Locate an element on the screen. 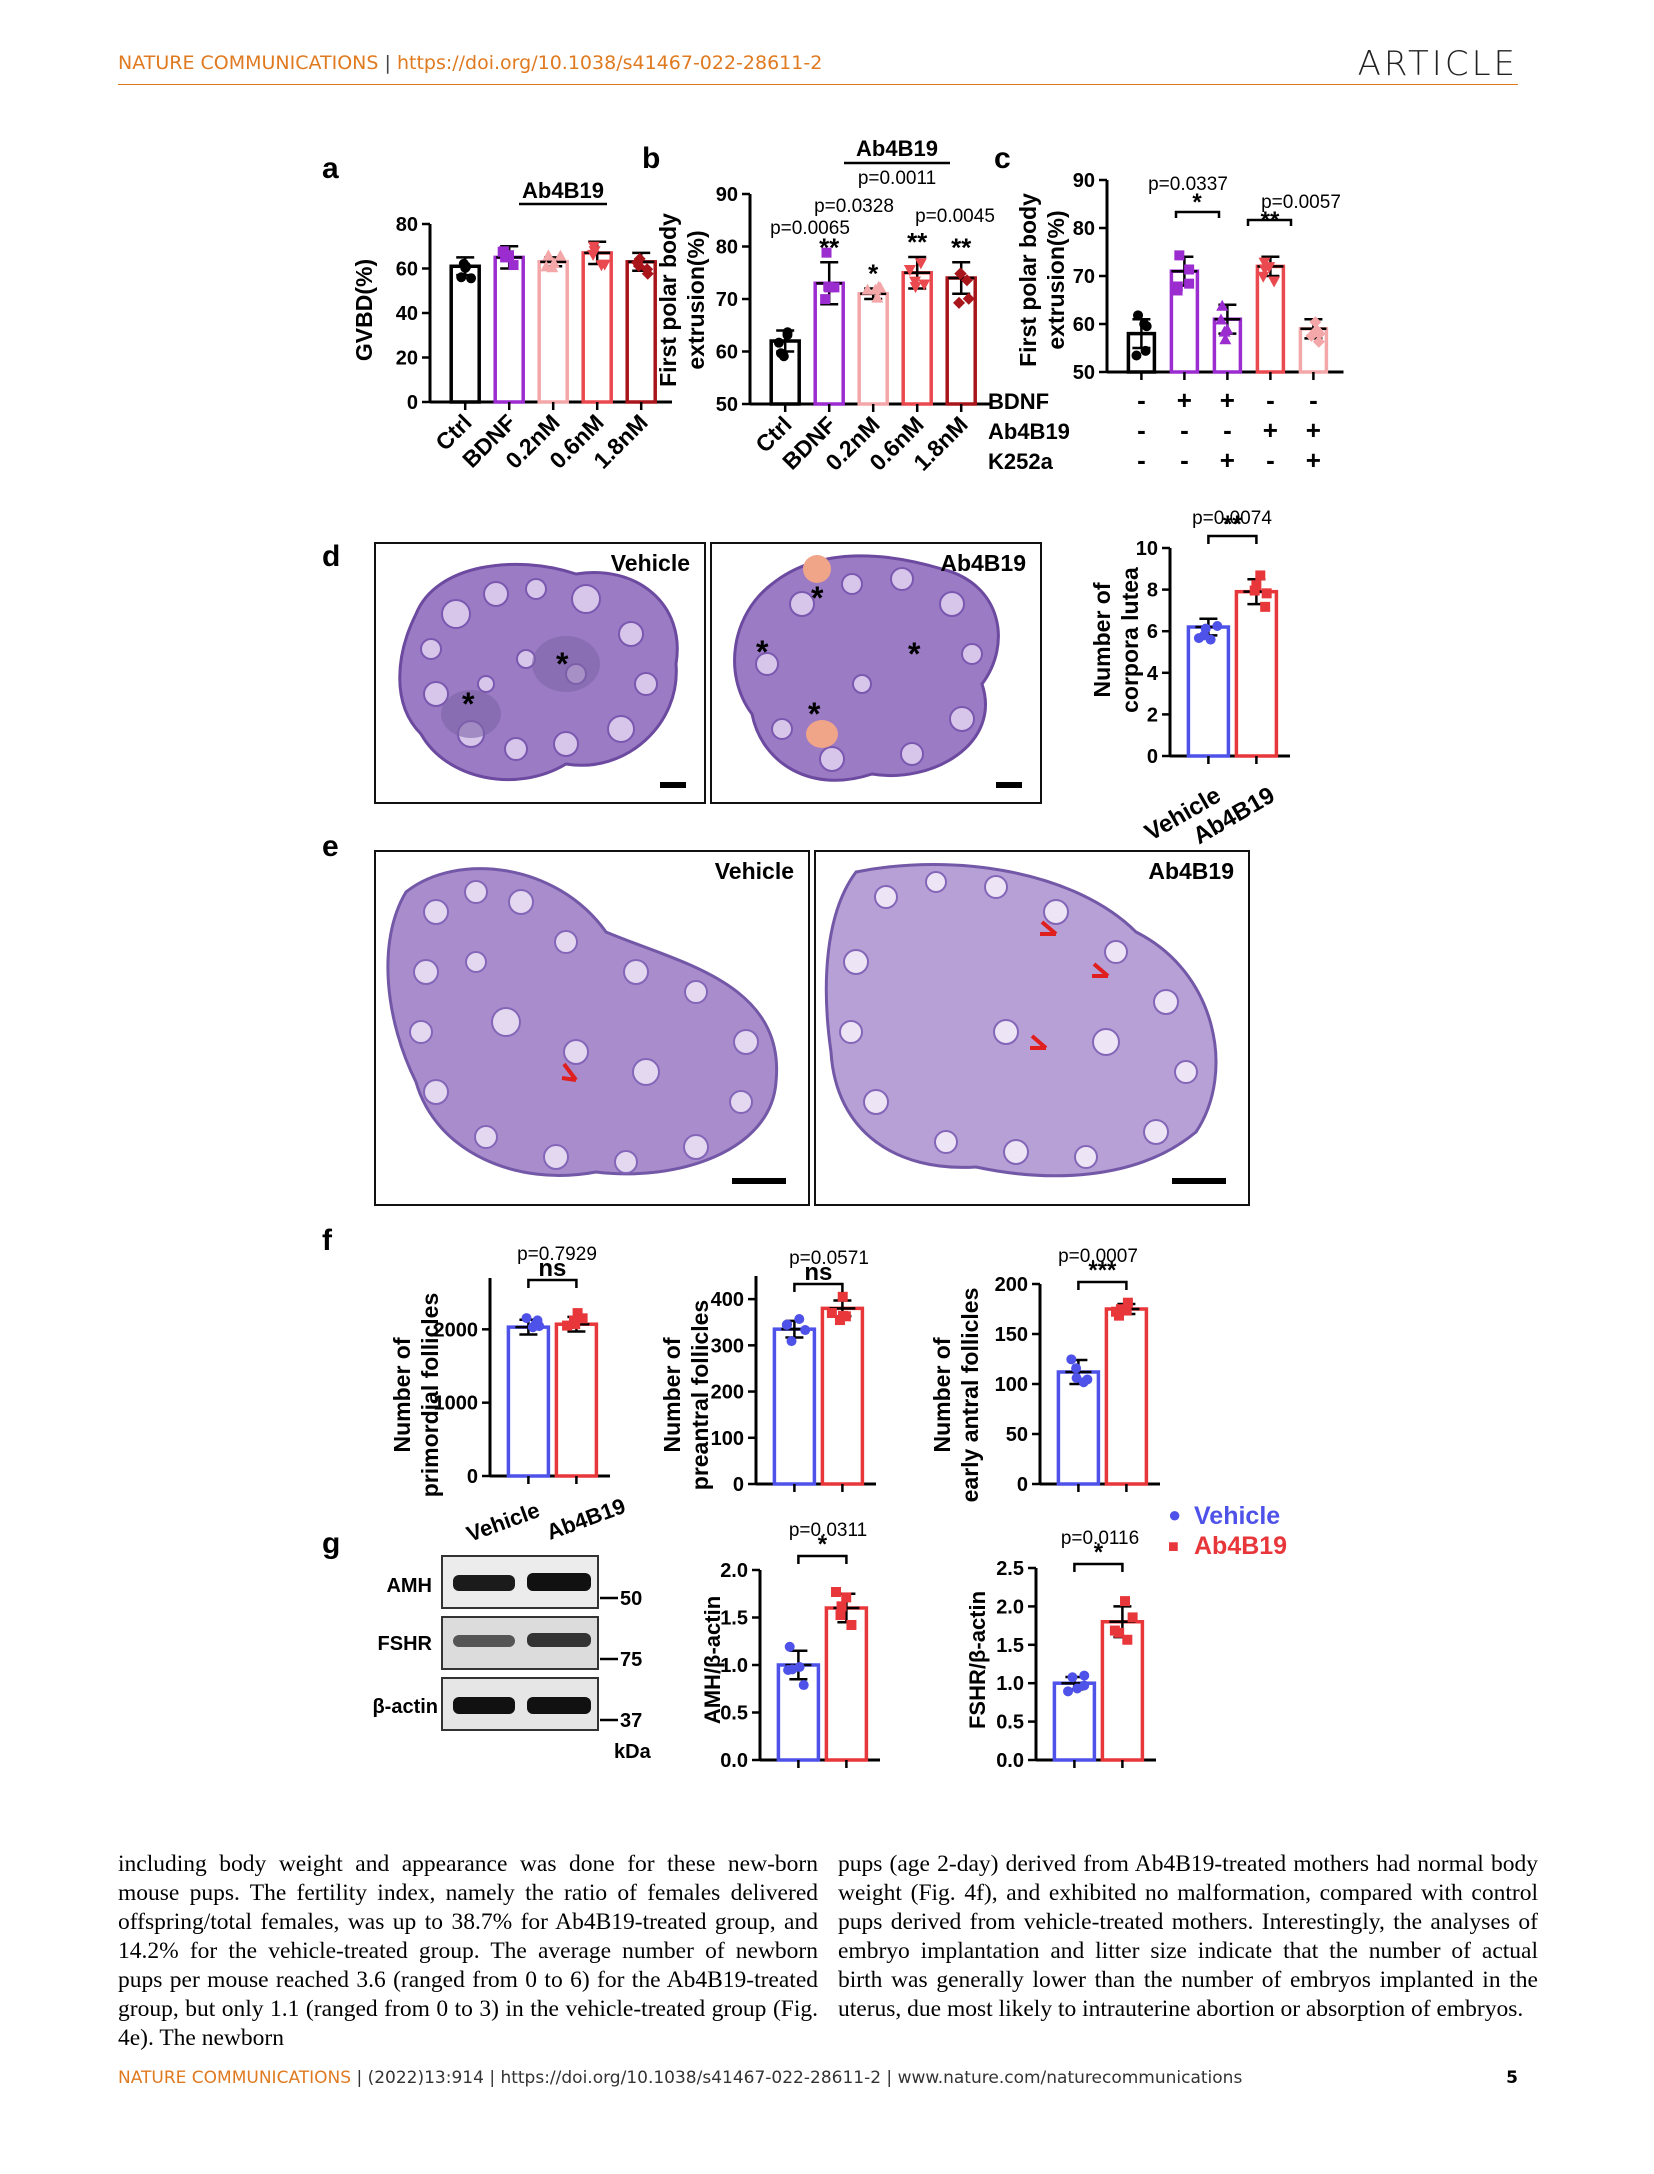  g1-bar is located at coordinates (846, 1684).